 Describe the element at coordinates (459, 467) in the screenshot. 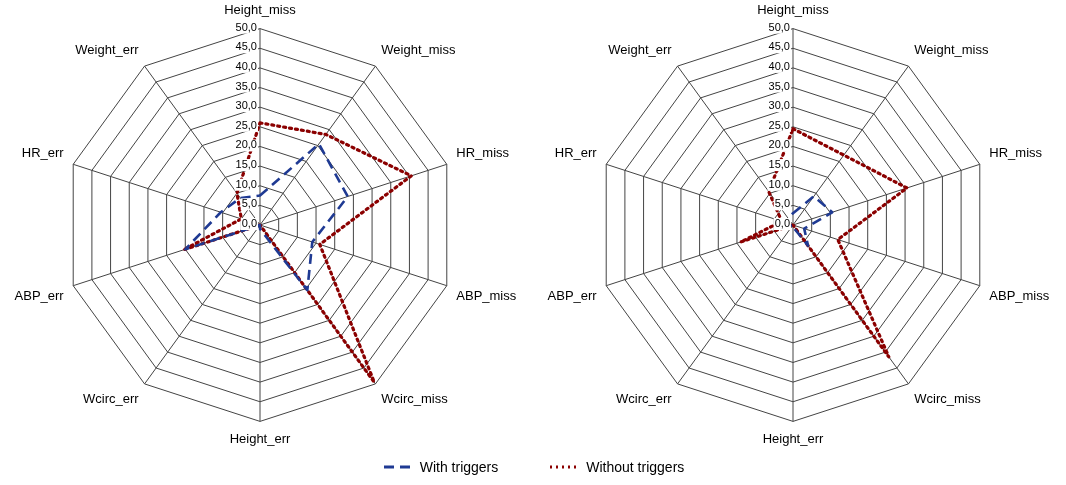

I see `legend-label: With triggers` at that location.